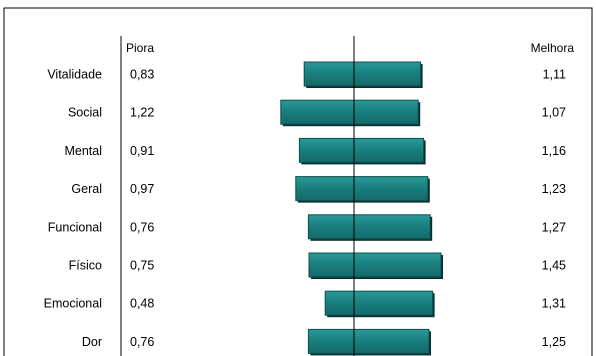  What do you see at coordinates (554, 342) in the screenshot?
I see `value-label-melhora: 1,25` at bounding box center [554, 342].